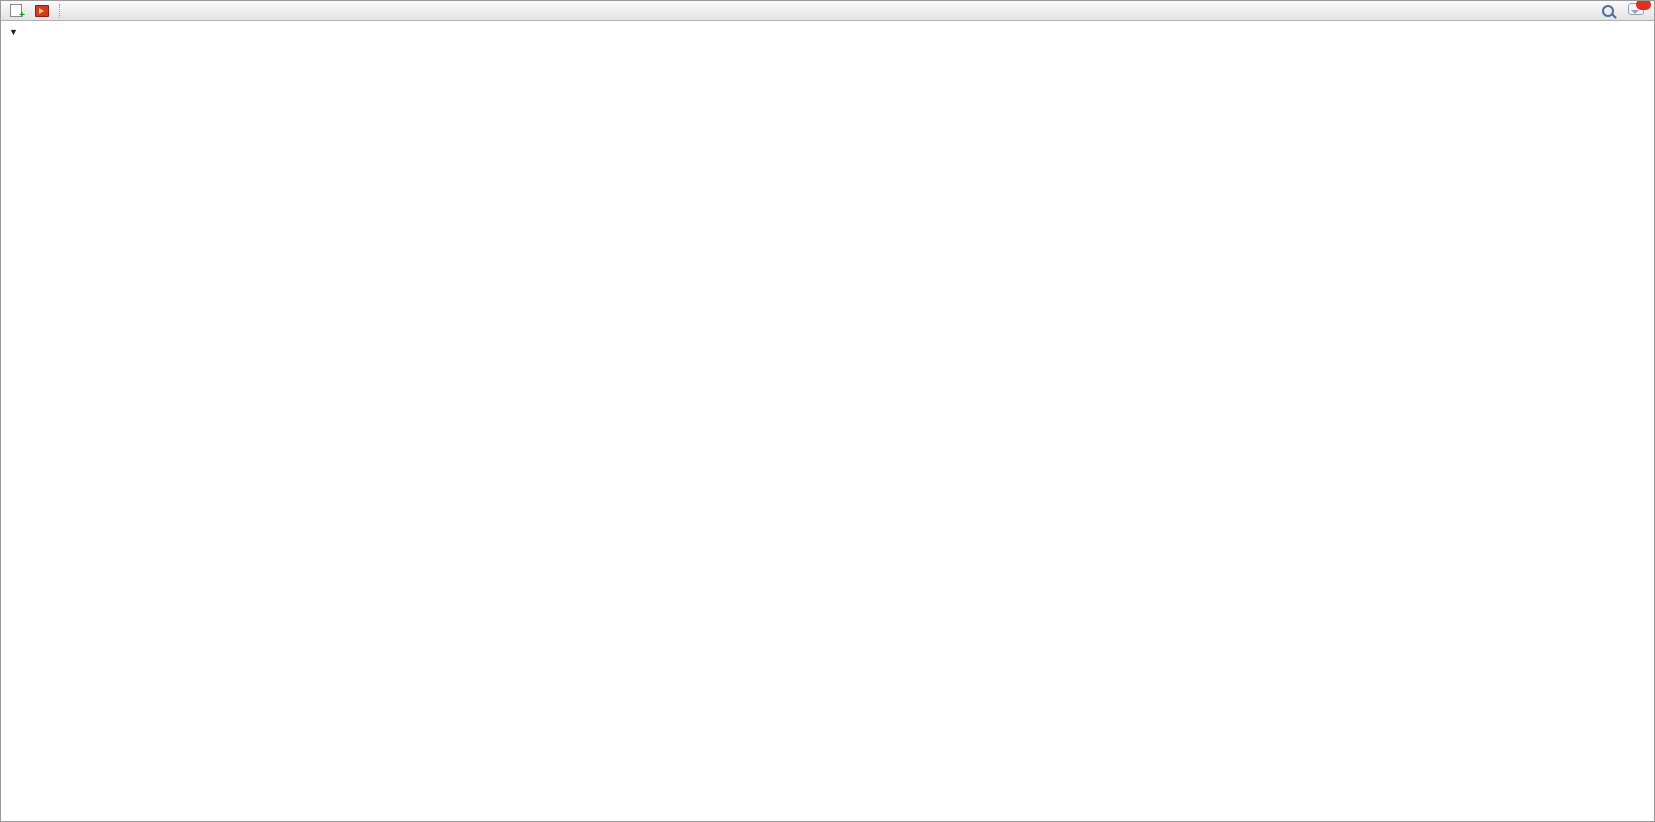 The height and width of the screenshot is (822, 1655). I want to click on notification-badge, so click(1643, 5).